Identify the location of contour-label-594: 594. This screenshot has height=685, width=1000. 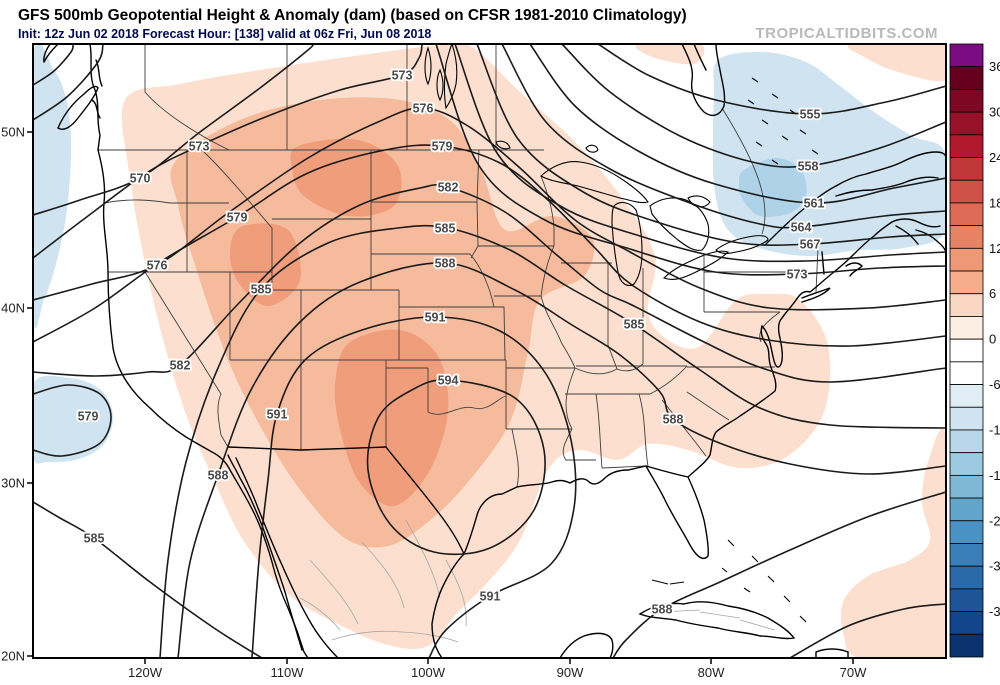
(448, 381).